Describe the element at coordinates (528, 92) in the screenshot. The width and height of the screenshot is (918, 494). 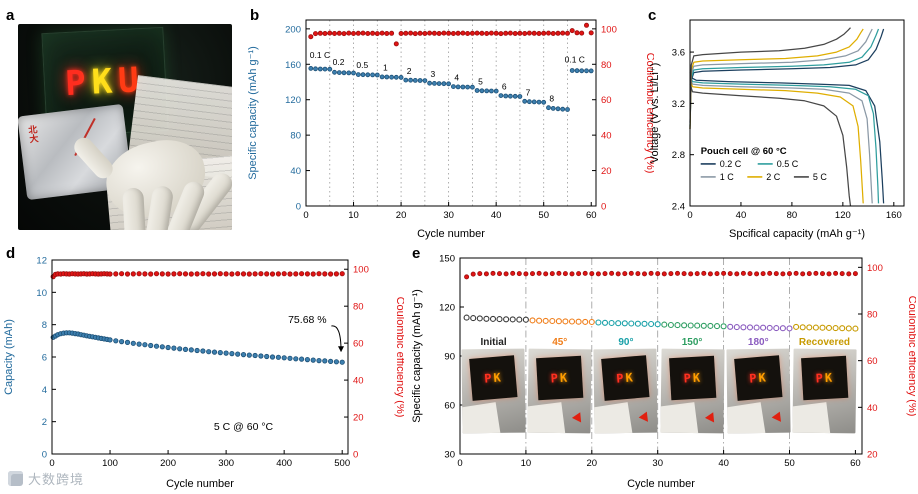
I see `svg-text: 7` at that location.